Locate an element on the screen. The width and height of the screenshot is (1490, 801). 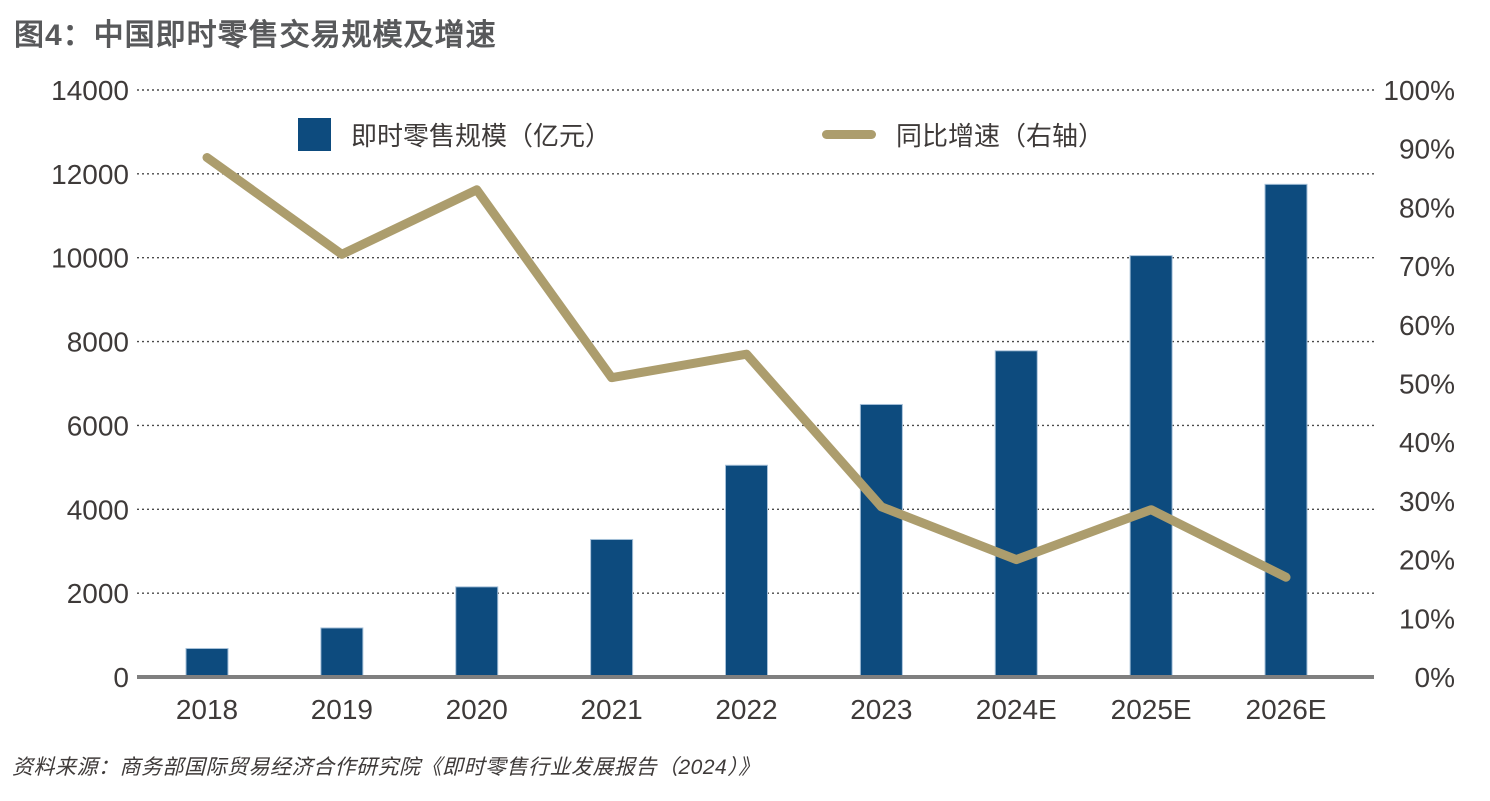
legend-item-scale: 即时零售规模（亿元） is located at coordinates (454, 134).